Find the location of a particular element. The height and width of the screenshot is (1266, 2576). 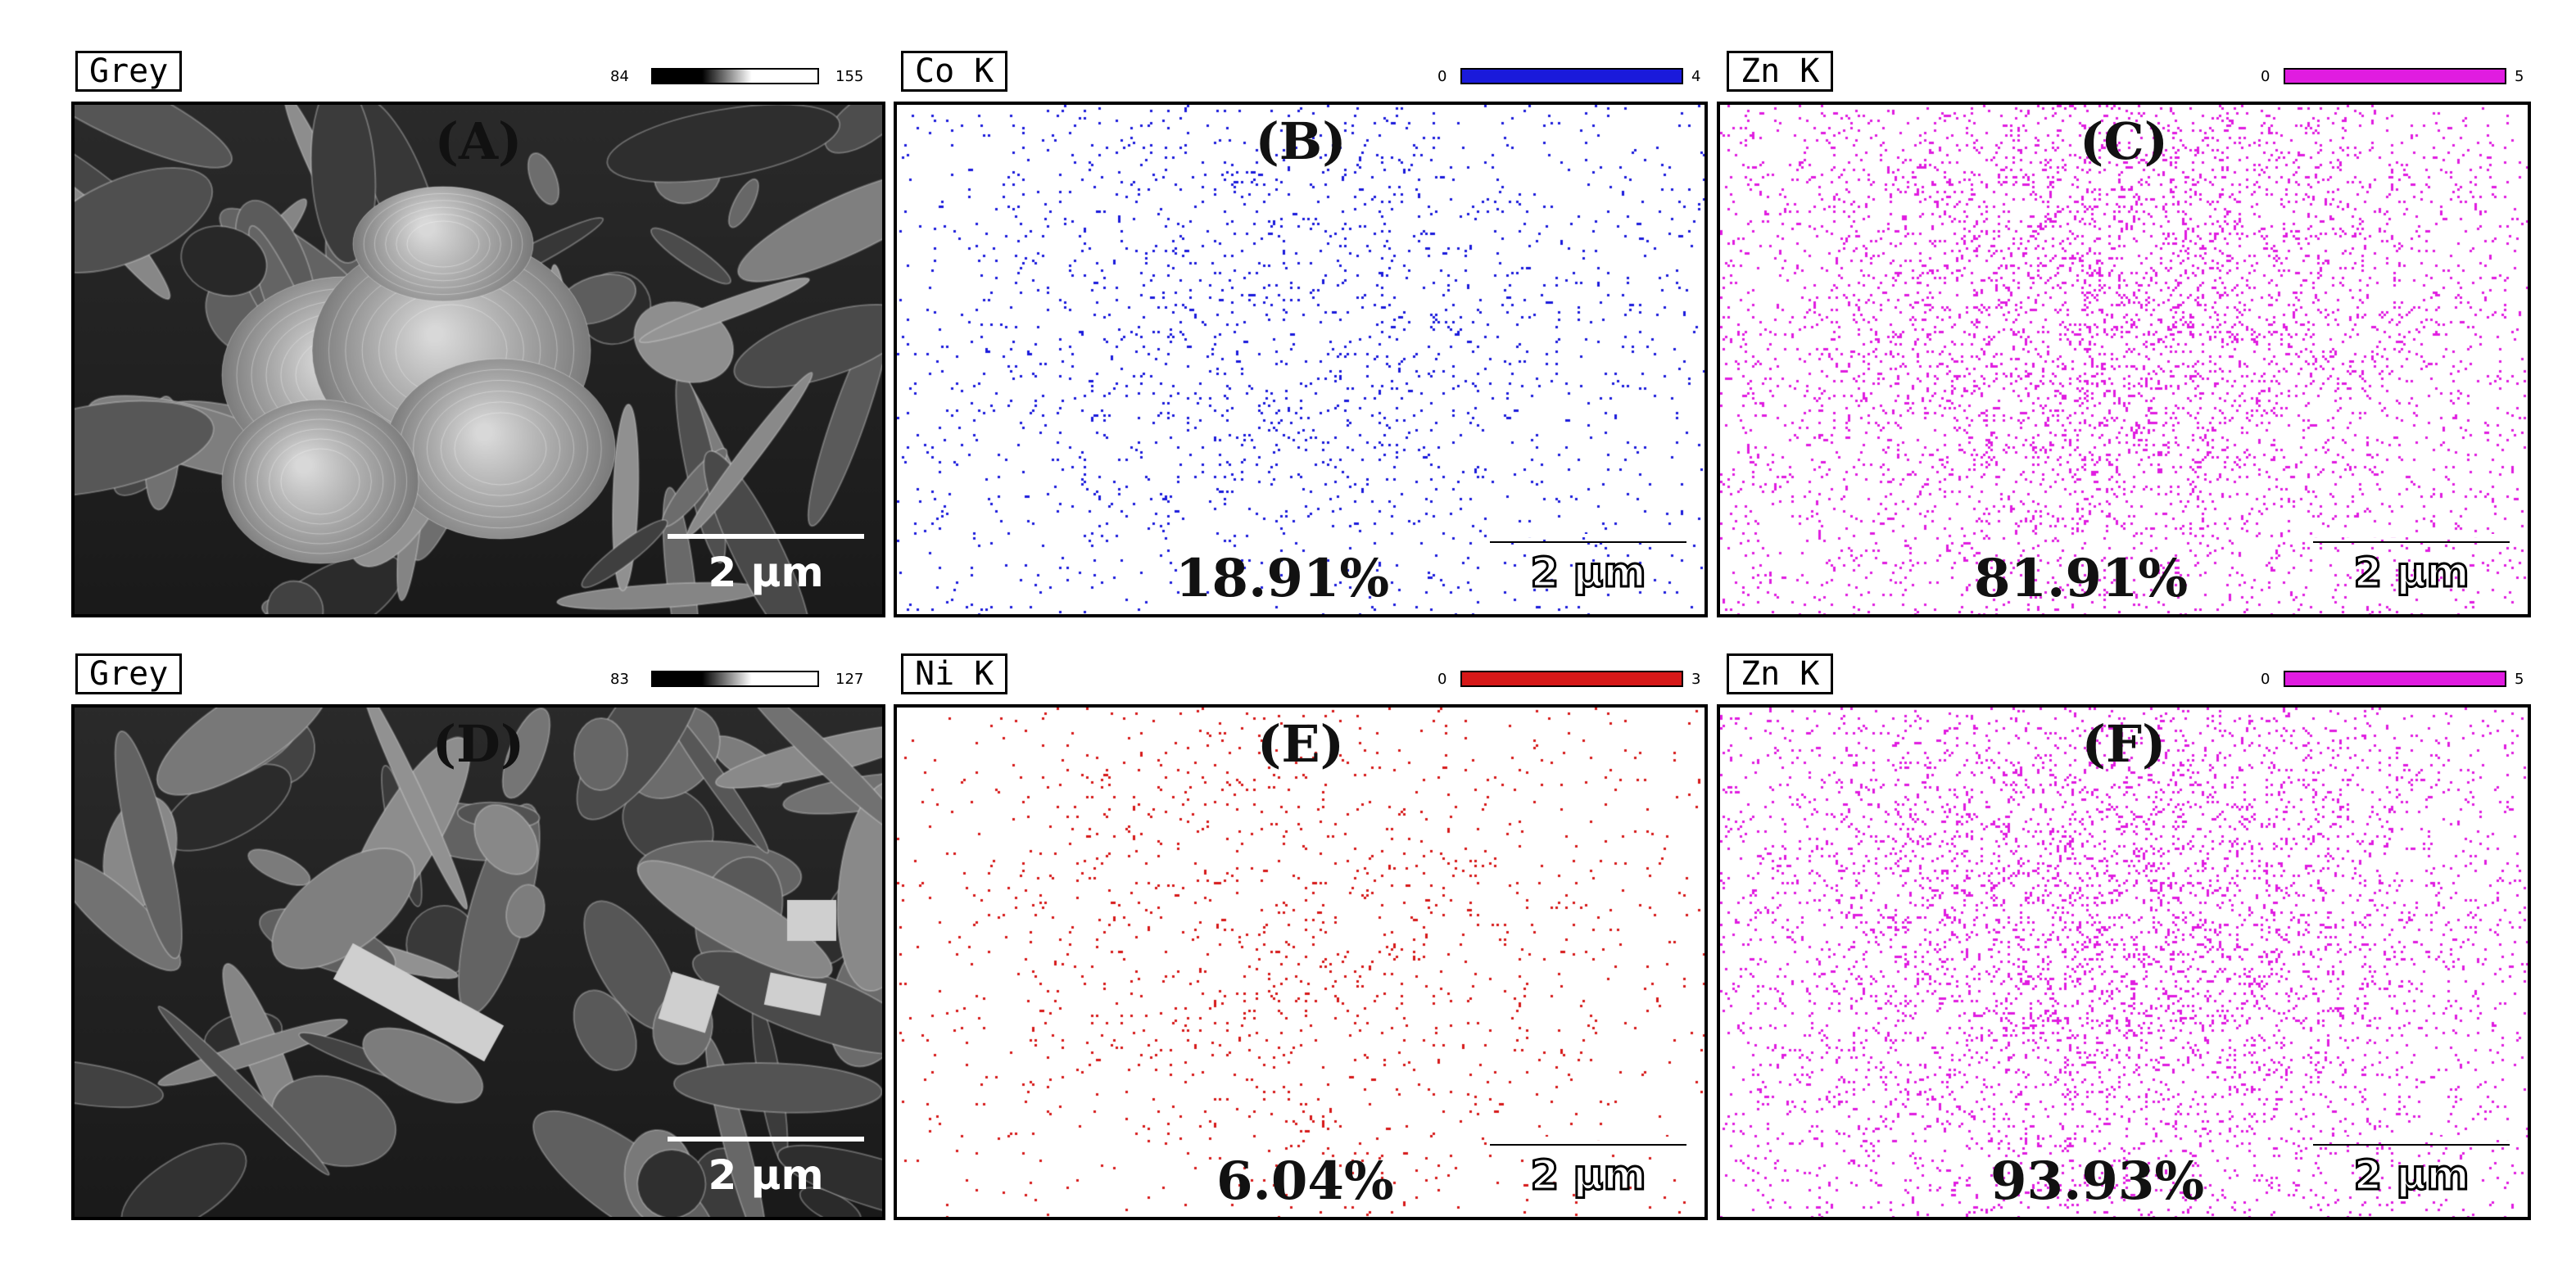

panel-c-colorbar-max: 5 is located at coordinates (2519, 76).